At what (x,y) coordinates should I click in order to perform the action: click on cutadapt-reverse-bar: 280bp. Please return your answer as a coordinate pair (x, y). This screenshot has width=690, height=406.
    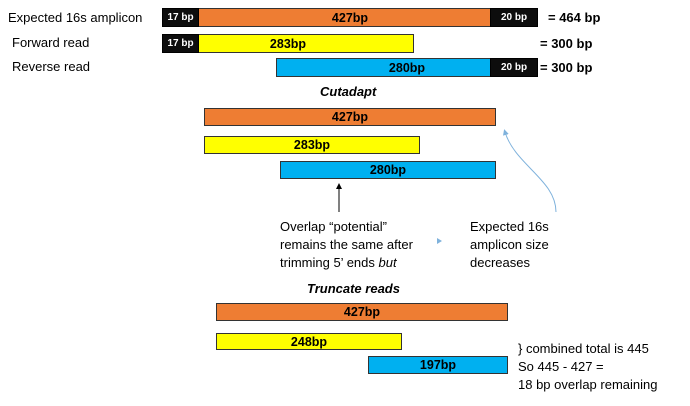
    Looking at the image, I should click on (388, 170).